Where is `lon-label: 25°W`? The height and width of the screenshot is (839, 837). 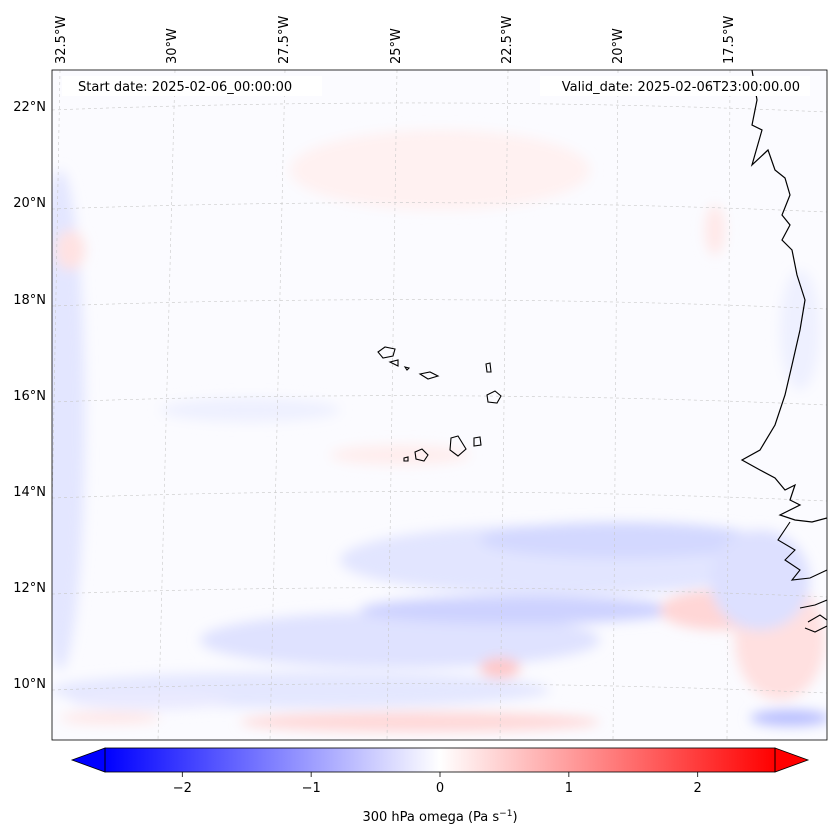
lon-label: 25°W is located at coordinates (396, 46).